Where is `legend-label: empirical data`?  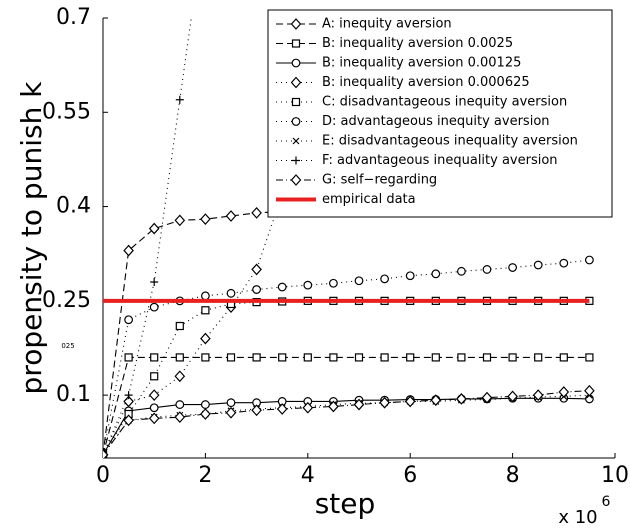 legend-label: empirical data is located at coordinates (369, 199).